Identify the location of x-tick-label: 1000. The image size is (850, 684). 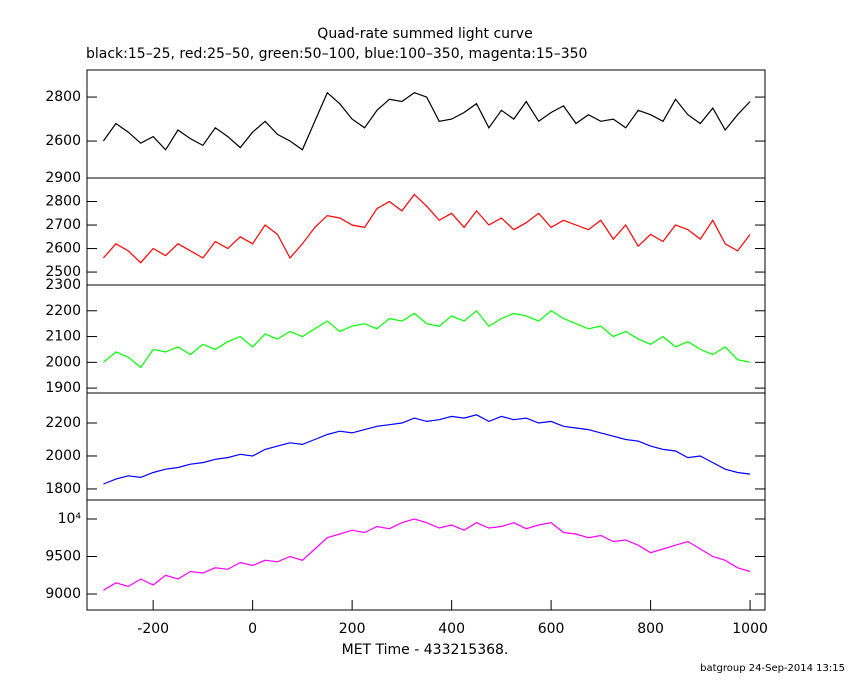
(750, 629).